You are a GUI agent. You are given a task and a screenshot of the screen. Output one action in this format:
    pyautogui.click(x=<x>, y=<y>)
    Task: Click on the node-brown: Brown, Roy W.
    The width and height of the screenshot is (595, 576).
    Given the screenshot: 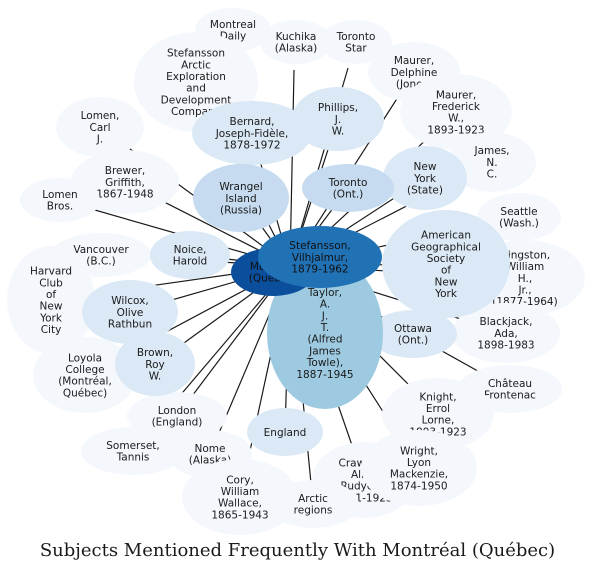 What is the action you would take?
    pyautogui.click(x=155, y=364)
    